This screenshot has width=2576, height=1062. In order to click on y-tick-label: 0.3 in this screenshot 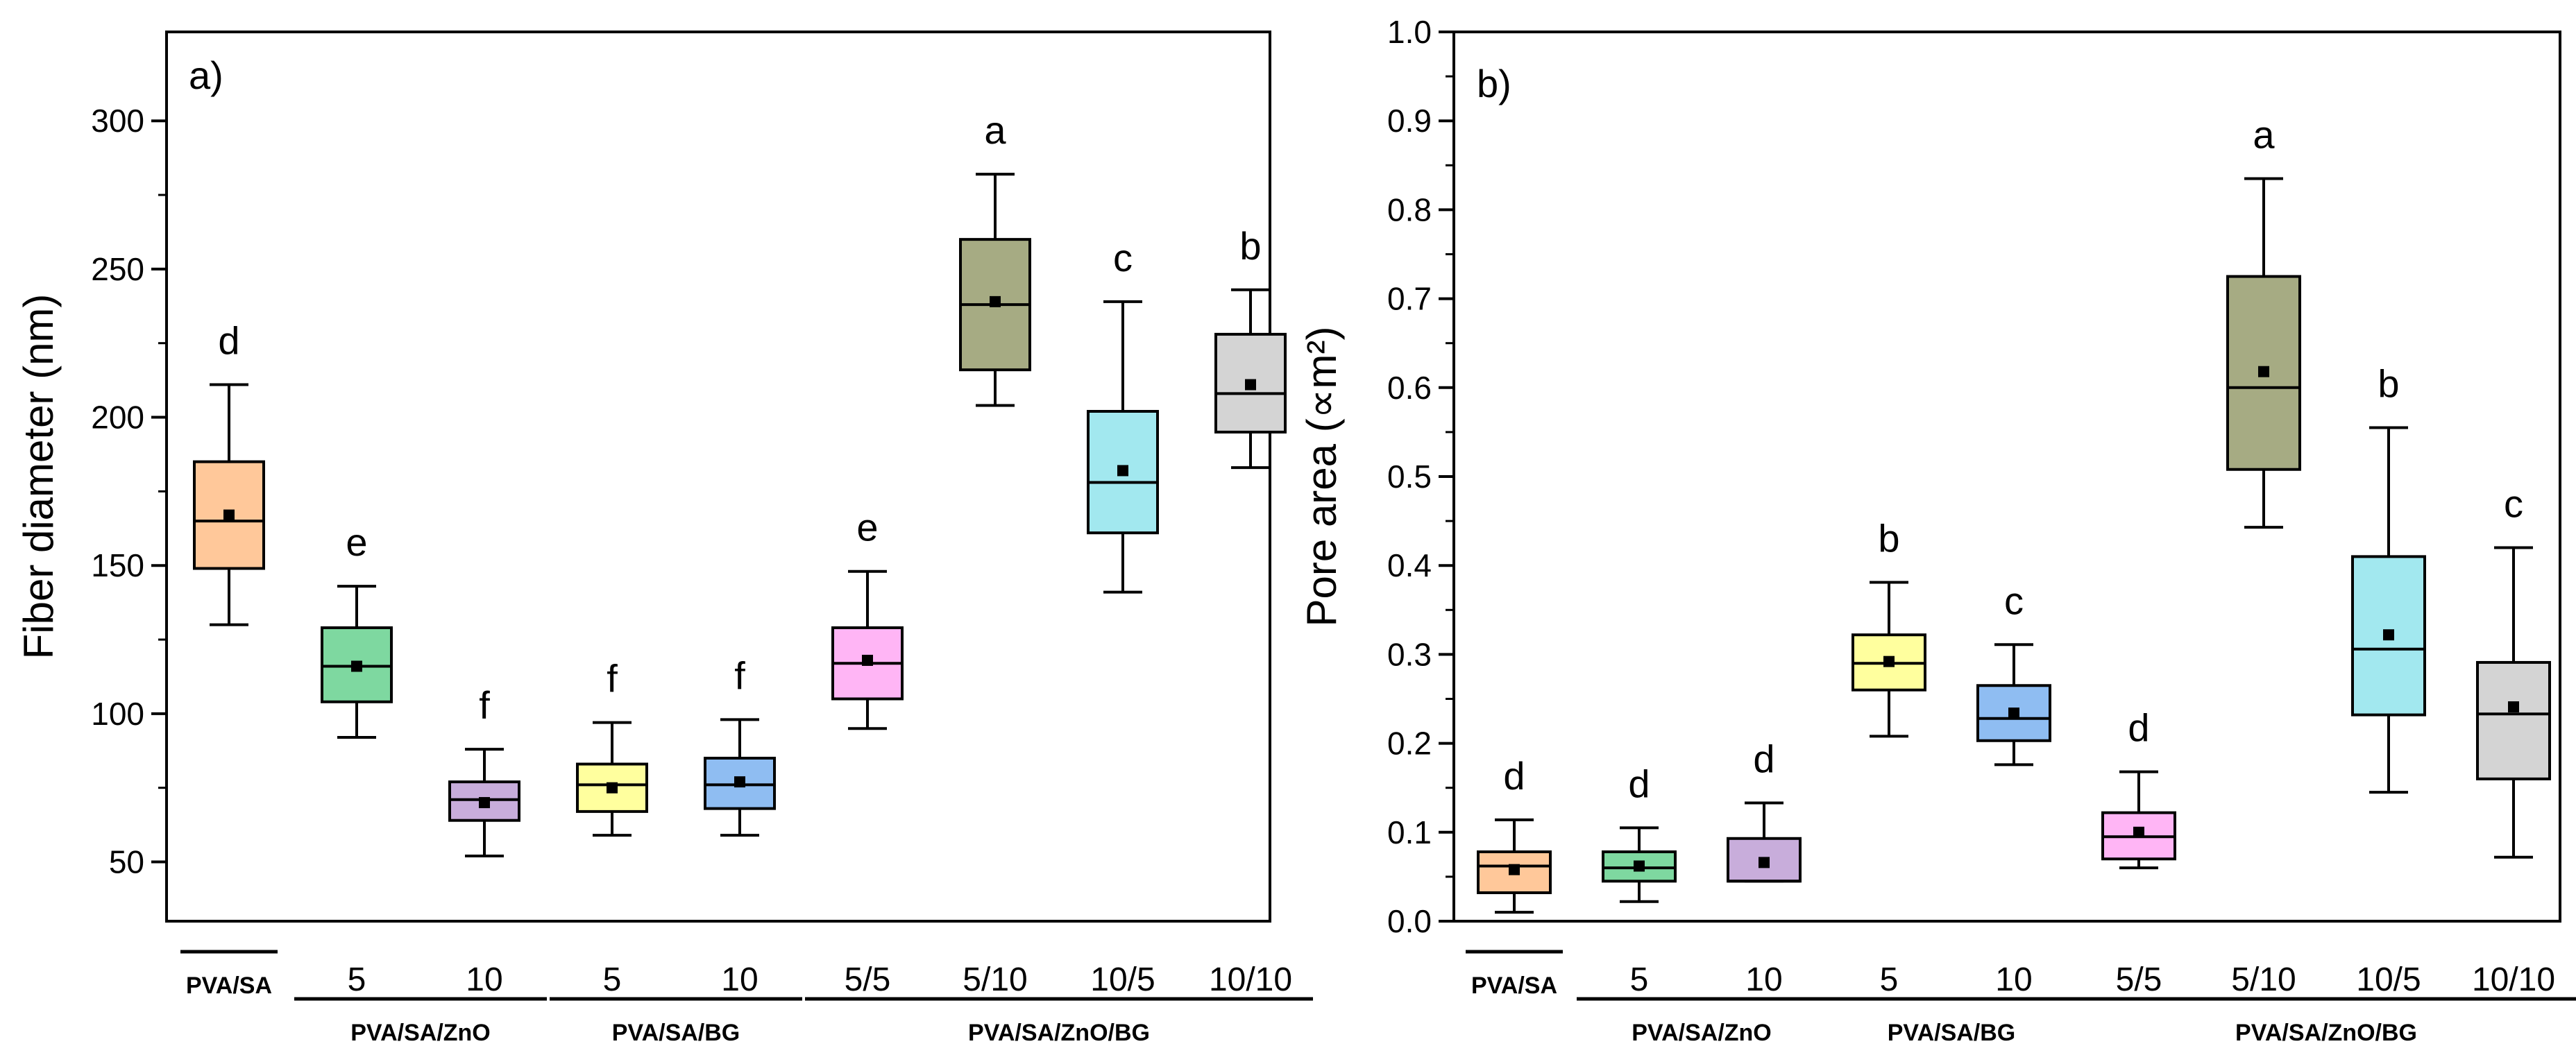, I will do `click(1410, 654)`.